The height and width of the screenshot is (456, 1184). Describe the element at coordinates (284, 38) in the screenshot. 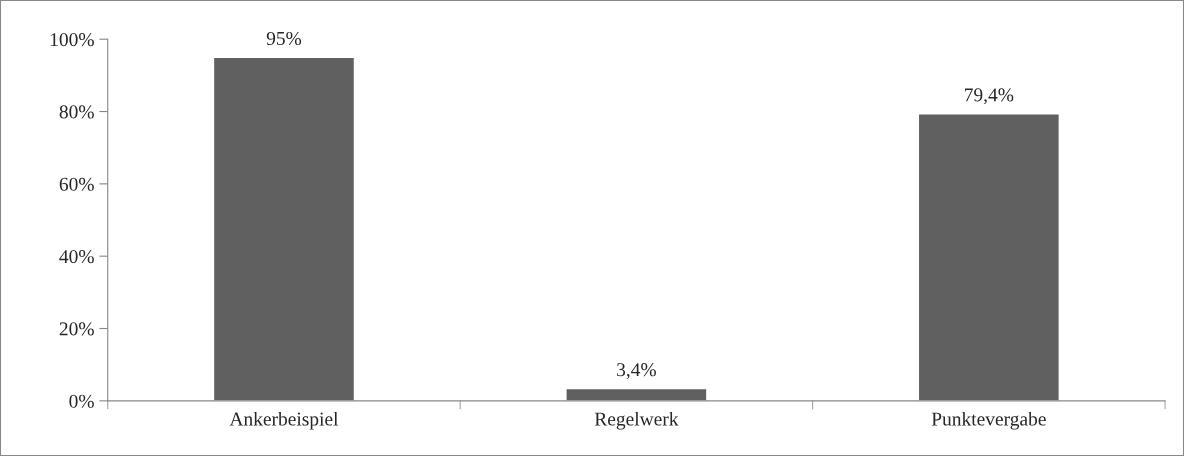

I see `data-label: 95%` at that location.